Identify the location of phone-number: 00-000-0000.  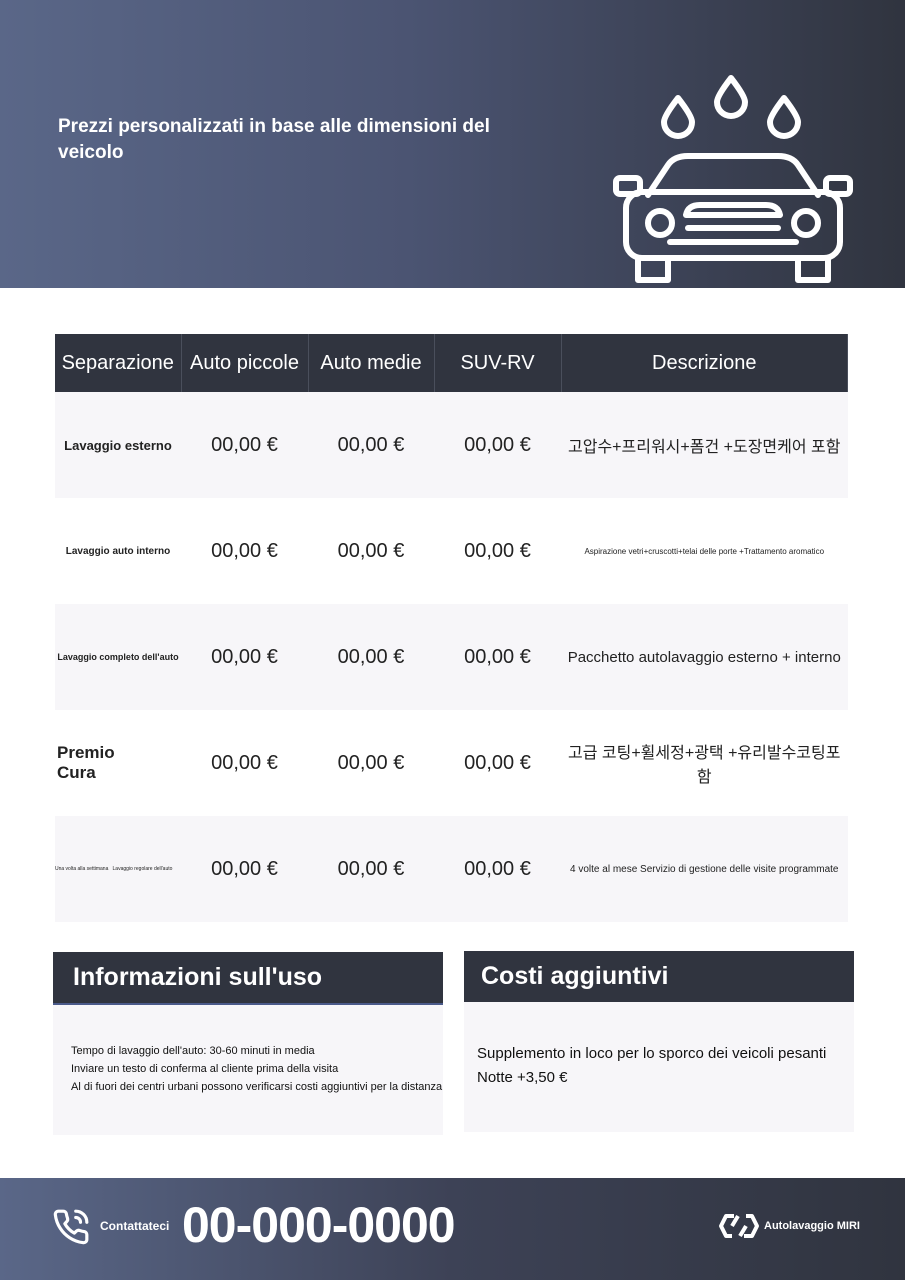
(319, 1225).